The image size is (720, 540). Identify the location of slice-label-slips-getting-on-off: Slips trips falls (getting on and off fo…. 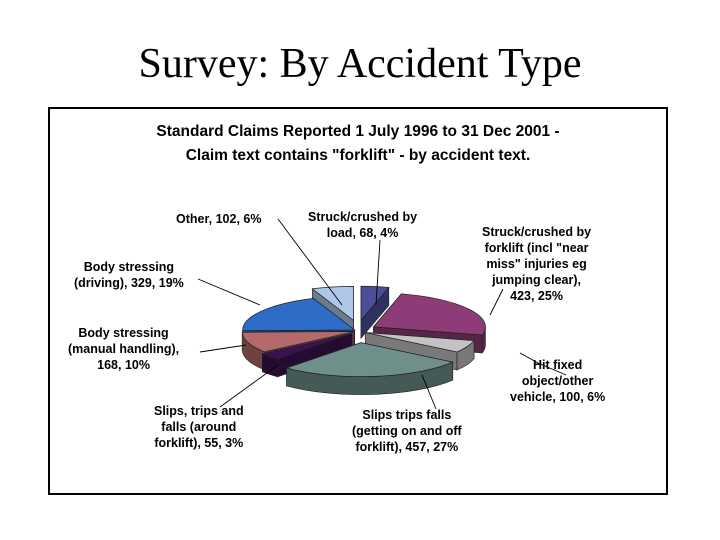
(407, 431).